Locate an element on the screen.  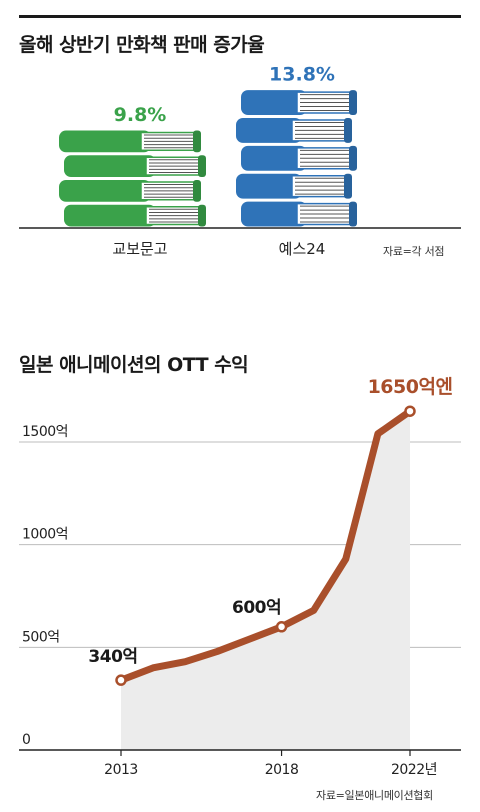
y-tick-label: 1500억 is located at coordinates (45, 432).